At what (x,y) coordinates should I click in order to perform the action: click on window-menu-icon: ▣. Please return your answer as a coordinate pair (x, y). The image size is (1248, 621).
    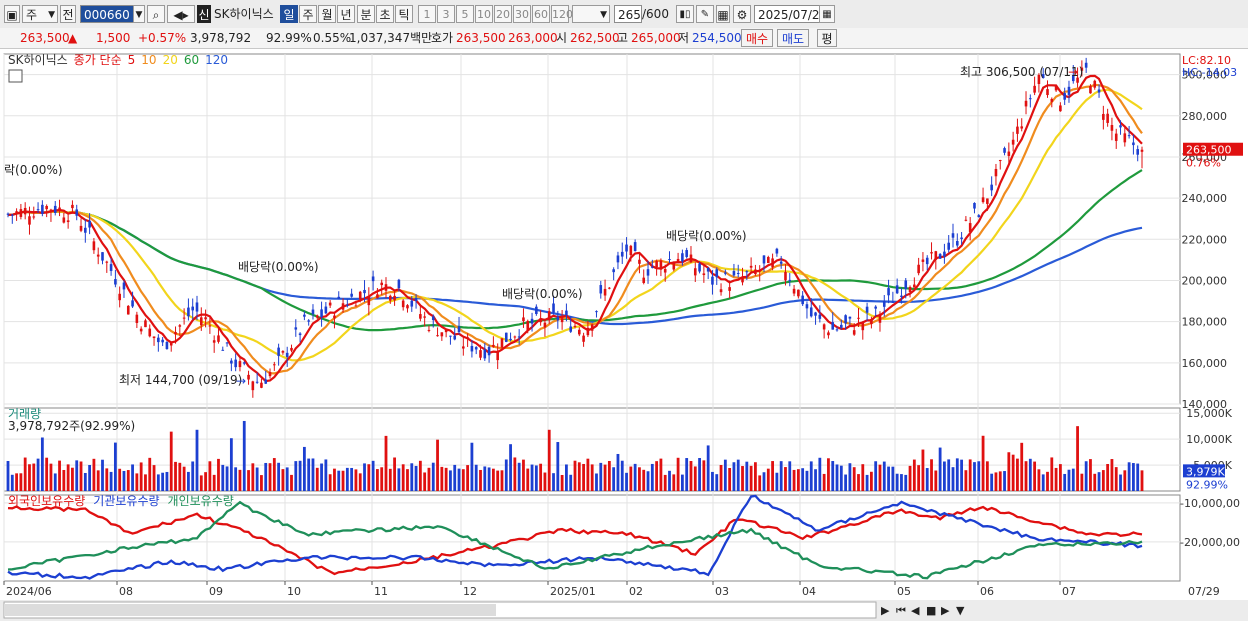
    Looking at the image, I should click on (12, 14).